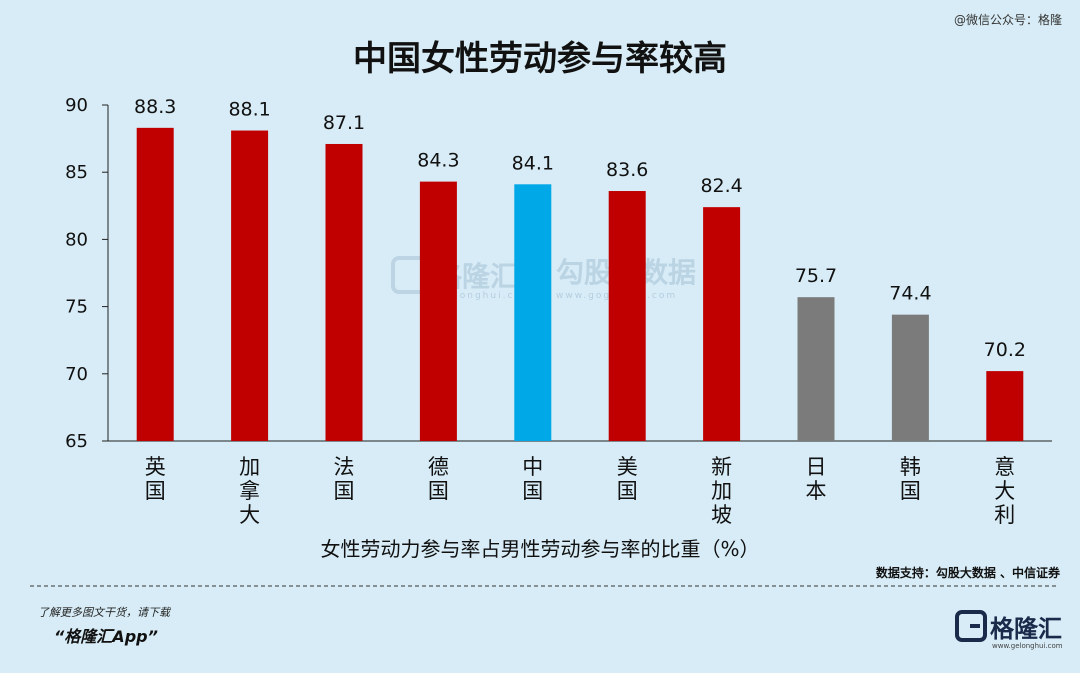  Describe the element at coordinates (155, 107) in the screenshot. I see `data-label: 88.3` at that location.